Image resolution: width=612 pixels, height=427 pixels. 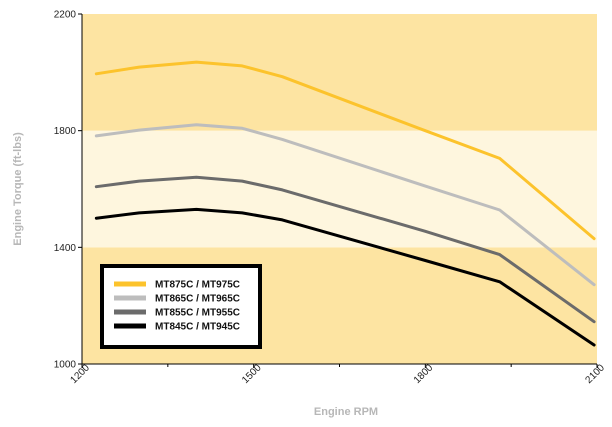 I want to click on y-axis-title: Engine Torque (ft-lbs), so click(x=18, y=189).